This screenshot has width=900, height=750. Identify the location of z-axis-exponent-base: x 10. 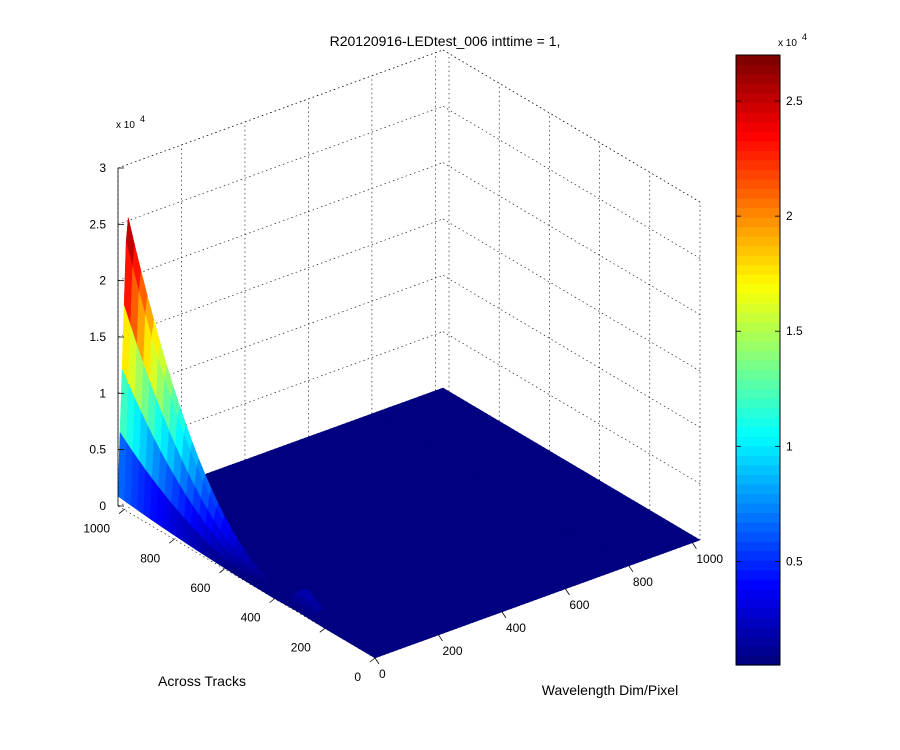
(125, 125).